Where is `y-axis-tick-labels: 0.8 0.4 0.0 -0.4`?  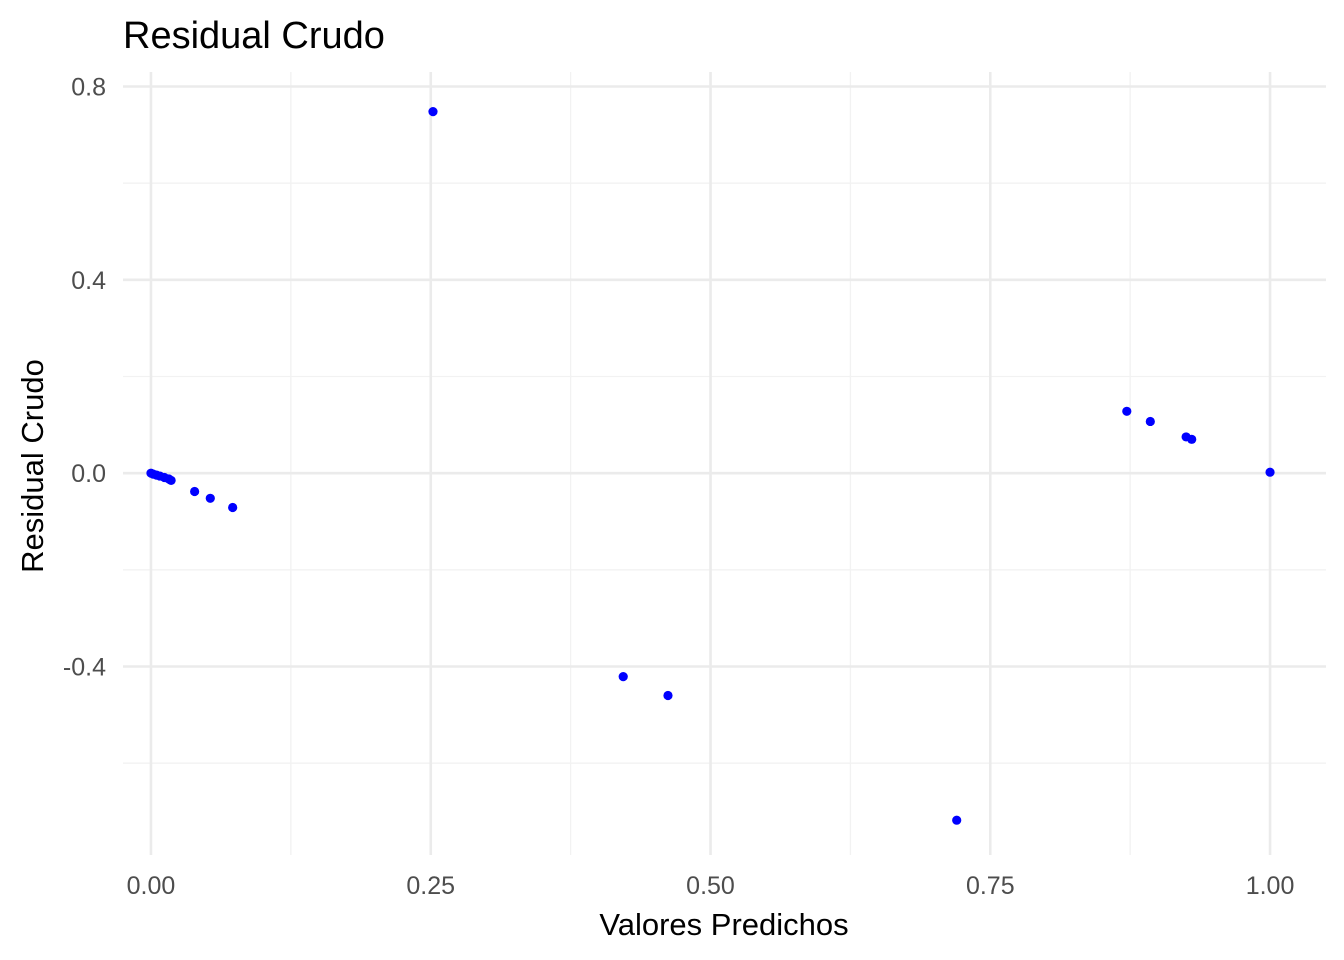
y-axis-tick-labels: 0.8 0.4 0.0 -0.4 is located at coordinates (84, 378).